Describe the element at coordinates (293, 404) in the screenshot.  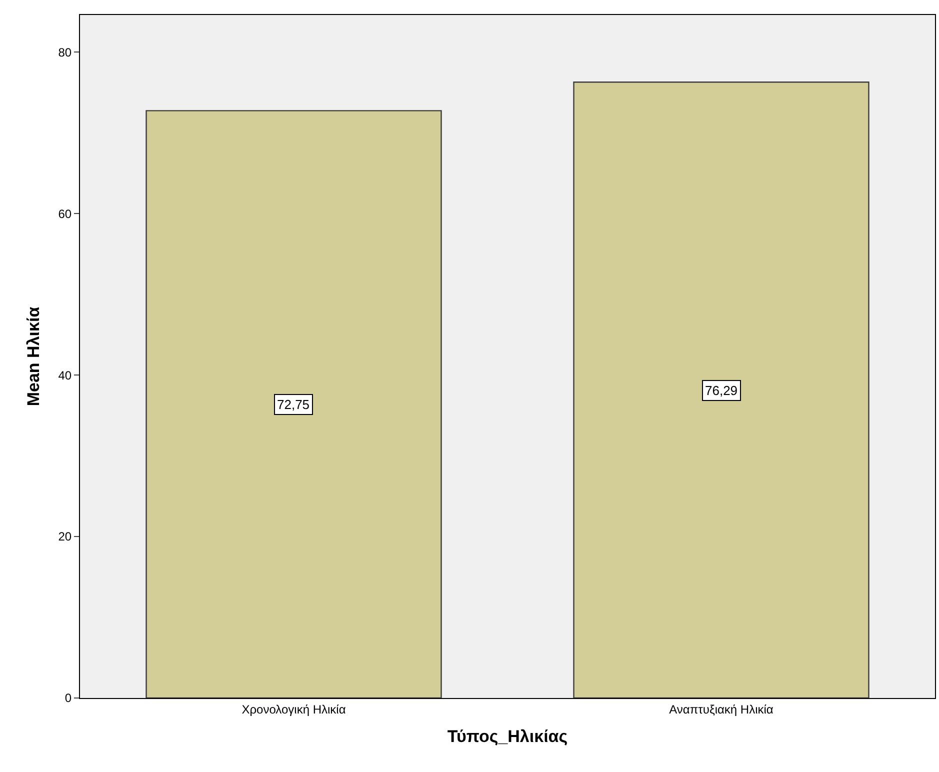
I see `data-label: 72,75` at that location.